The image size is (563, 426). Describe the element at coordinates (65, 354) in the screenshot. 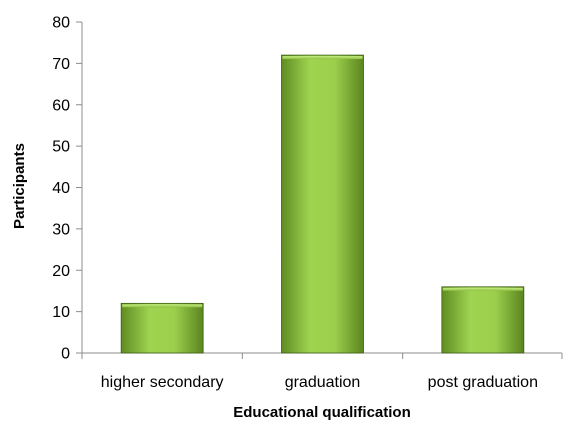

I see `y-tick-label: 0` at that location.